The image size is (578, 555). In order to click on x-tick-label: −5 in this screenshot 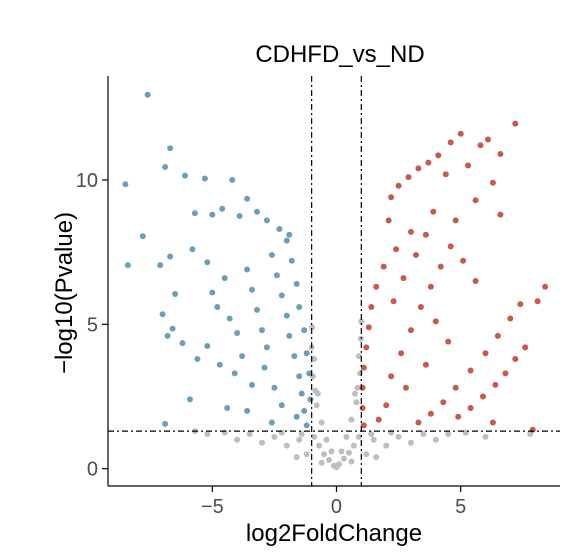, I will do `click(212, 507)`.